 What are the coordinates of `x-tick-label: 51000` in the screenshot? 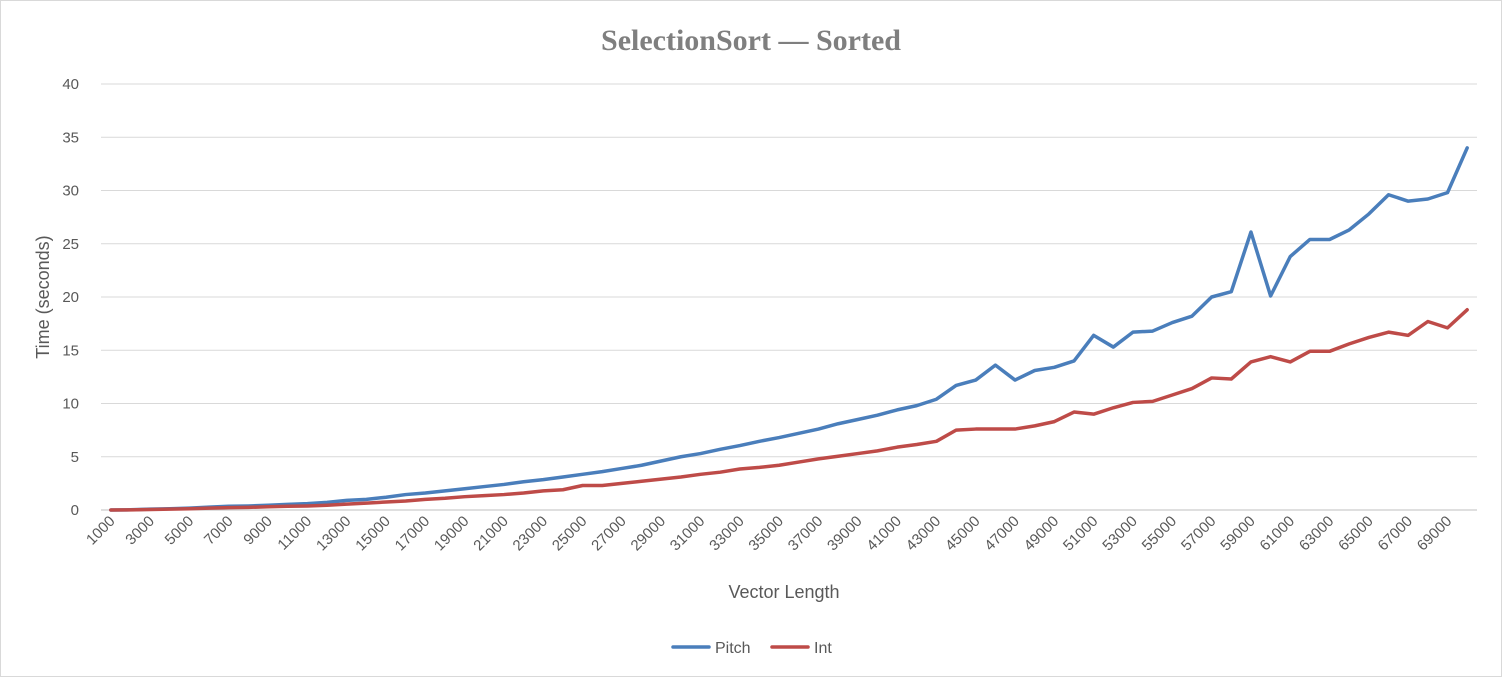 It's located at (1081, 534).